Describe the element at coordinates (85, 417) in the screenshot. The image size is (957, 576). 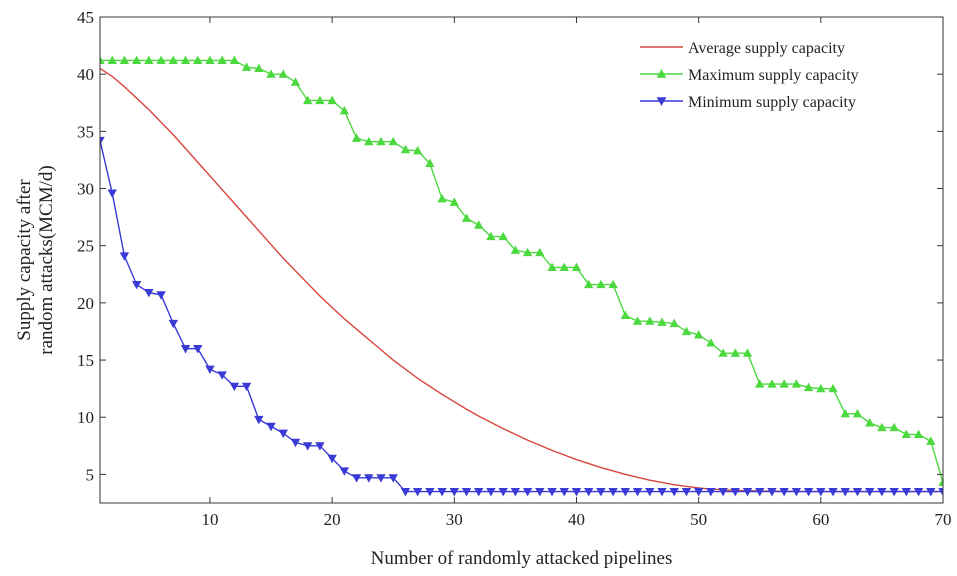
I see `y-tick-label-1: 10` at that location.